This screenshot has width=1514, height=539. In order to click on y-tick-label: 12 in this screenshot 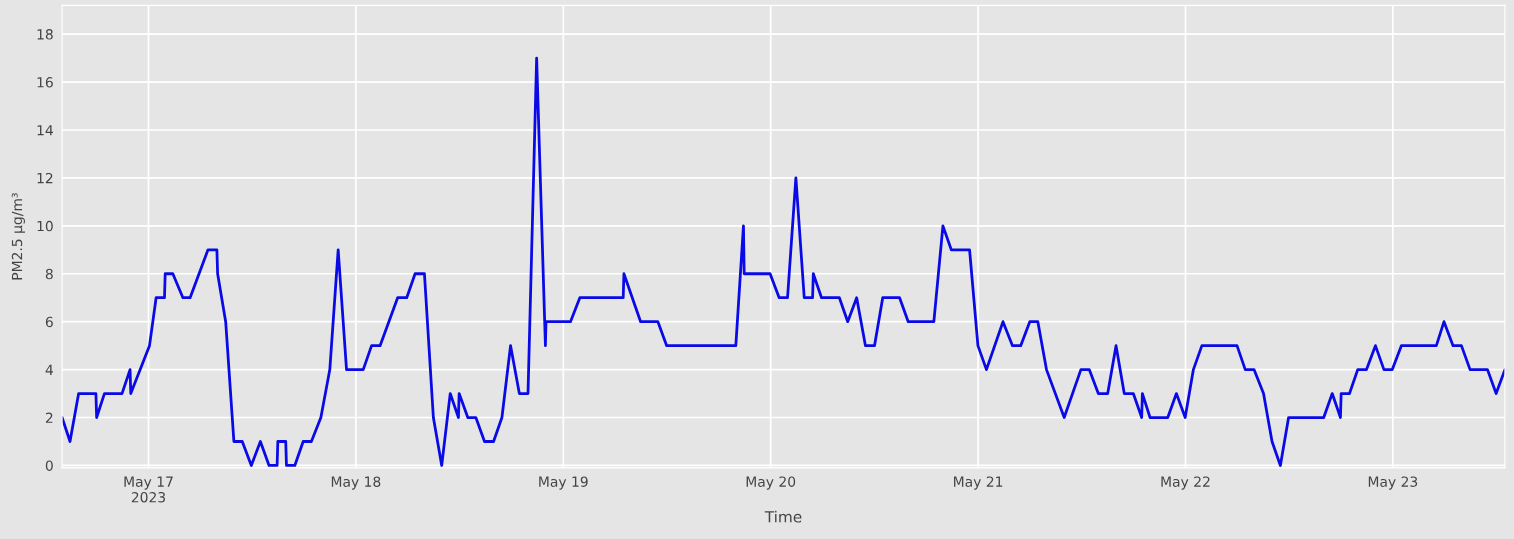, I will do `click(45, 178)`.